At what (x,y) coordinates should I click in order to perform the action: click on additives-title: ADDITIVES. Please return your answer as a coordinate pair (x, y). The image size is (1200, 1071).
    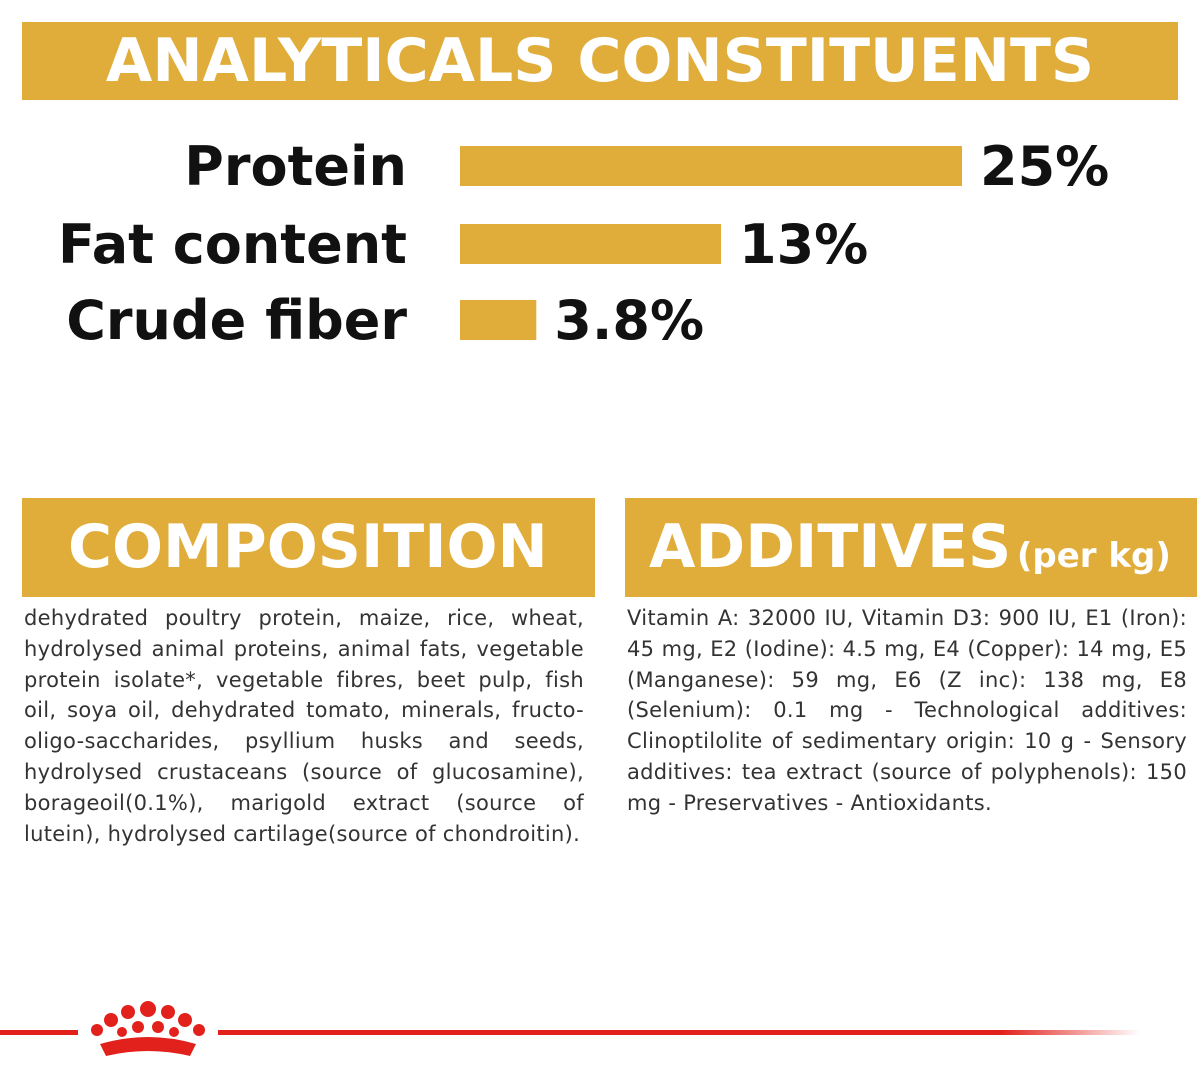
    Looking at the image, I should click on (830, 547).